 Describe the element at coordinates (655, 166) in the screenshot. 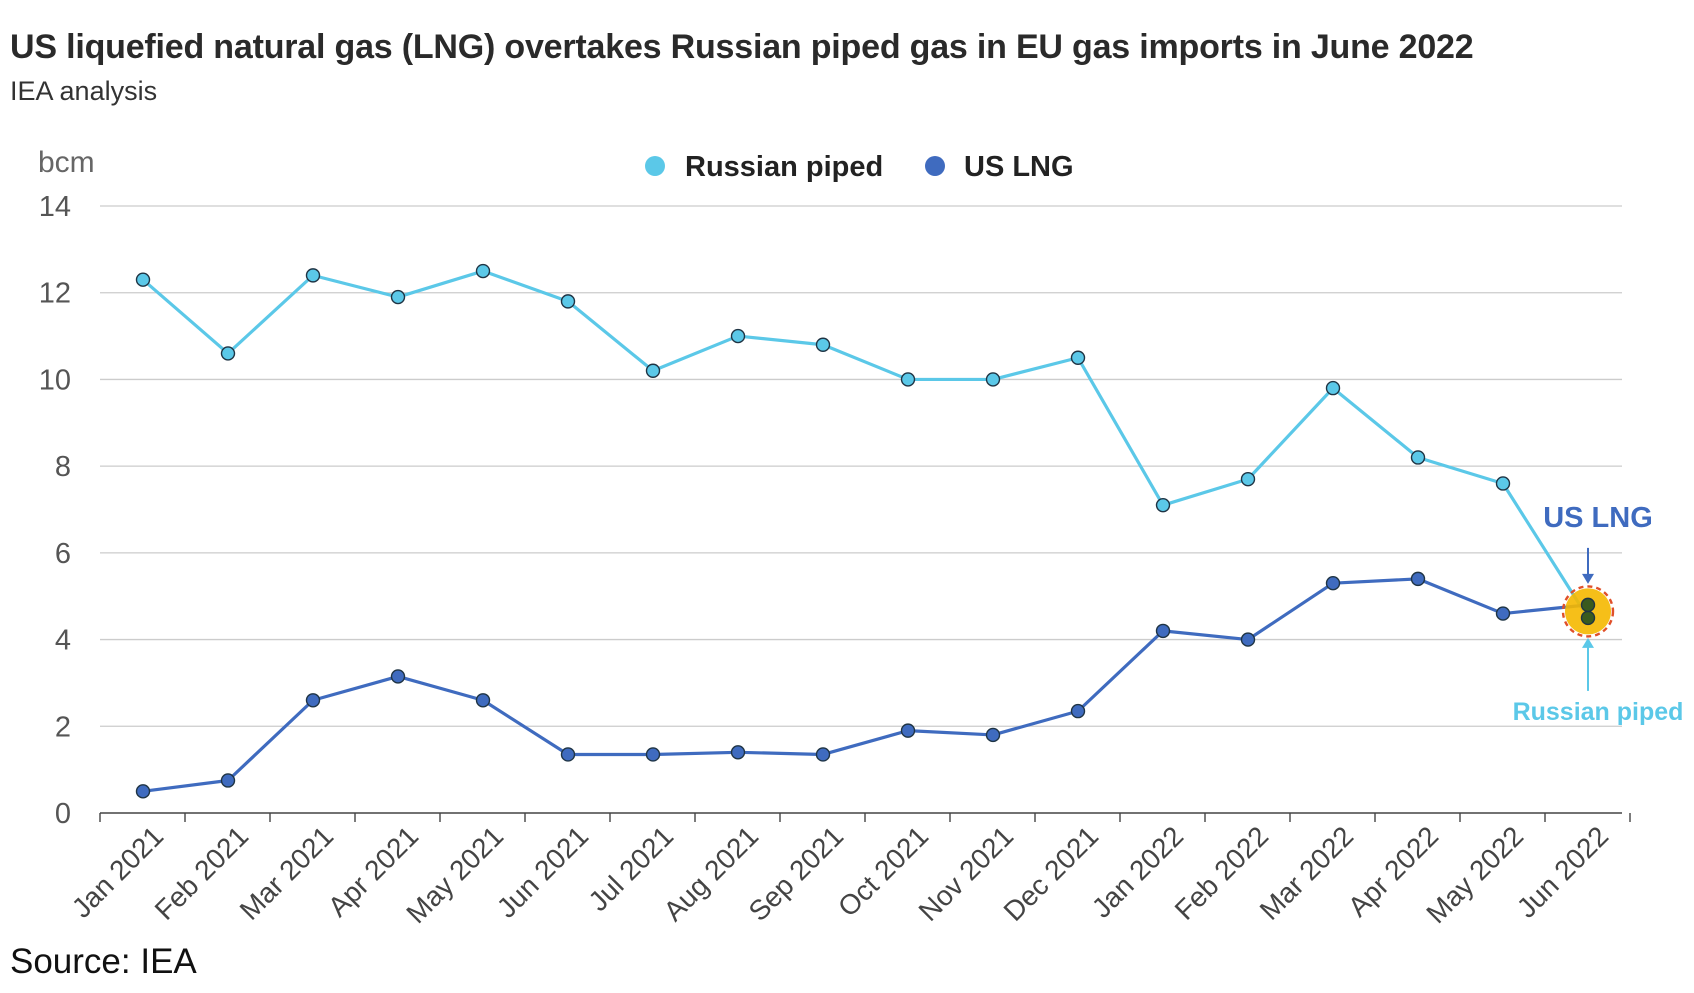

I see `legend-marker-russian-piped` at that location.